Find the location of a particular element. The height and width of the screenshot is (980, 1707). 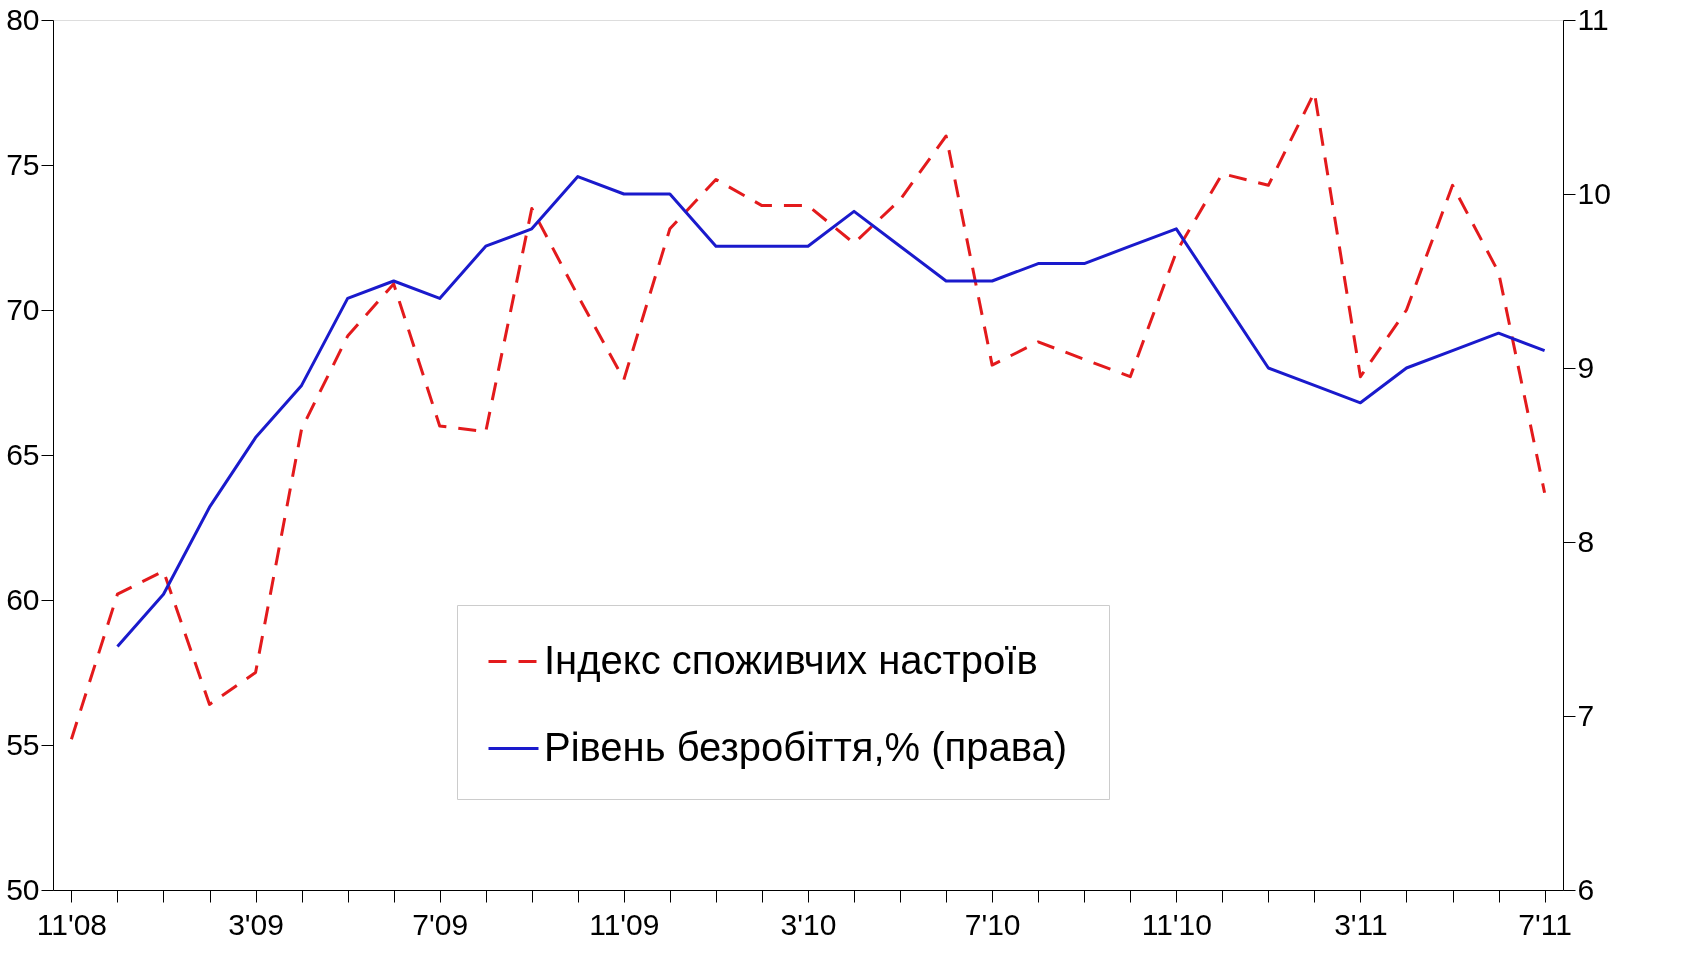

legend-label: Індекс споживчих настроїв is located at coordinates (791, 659).